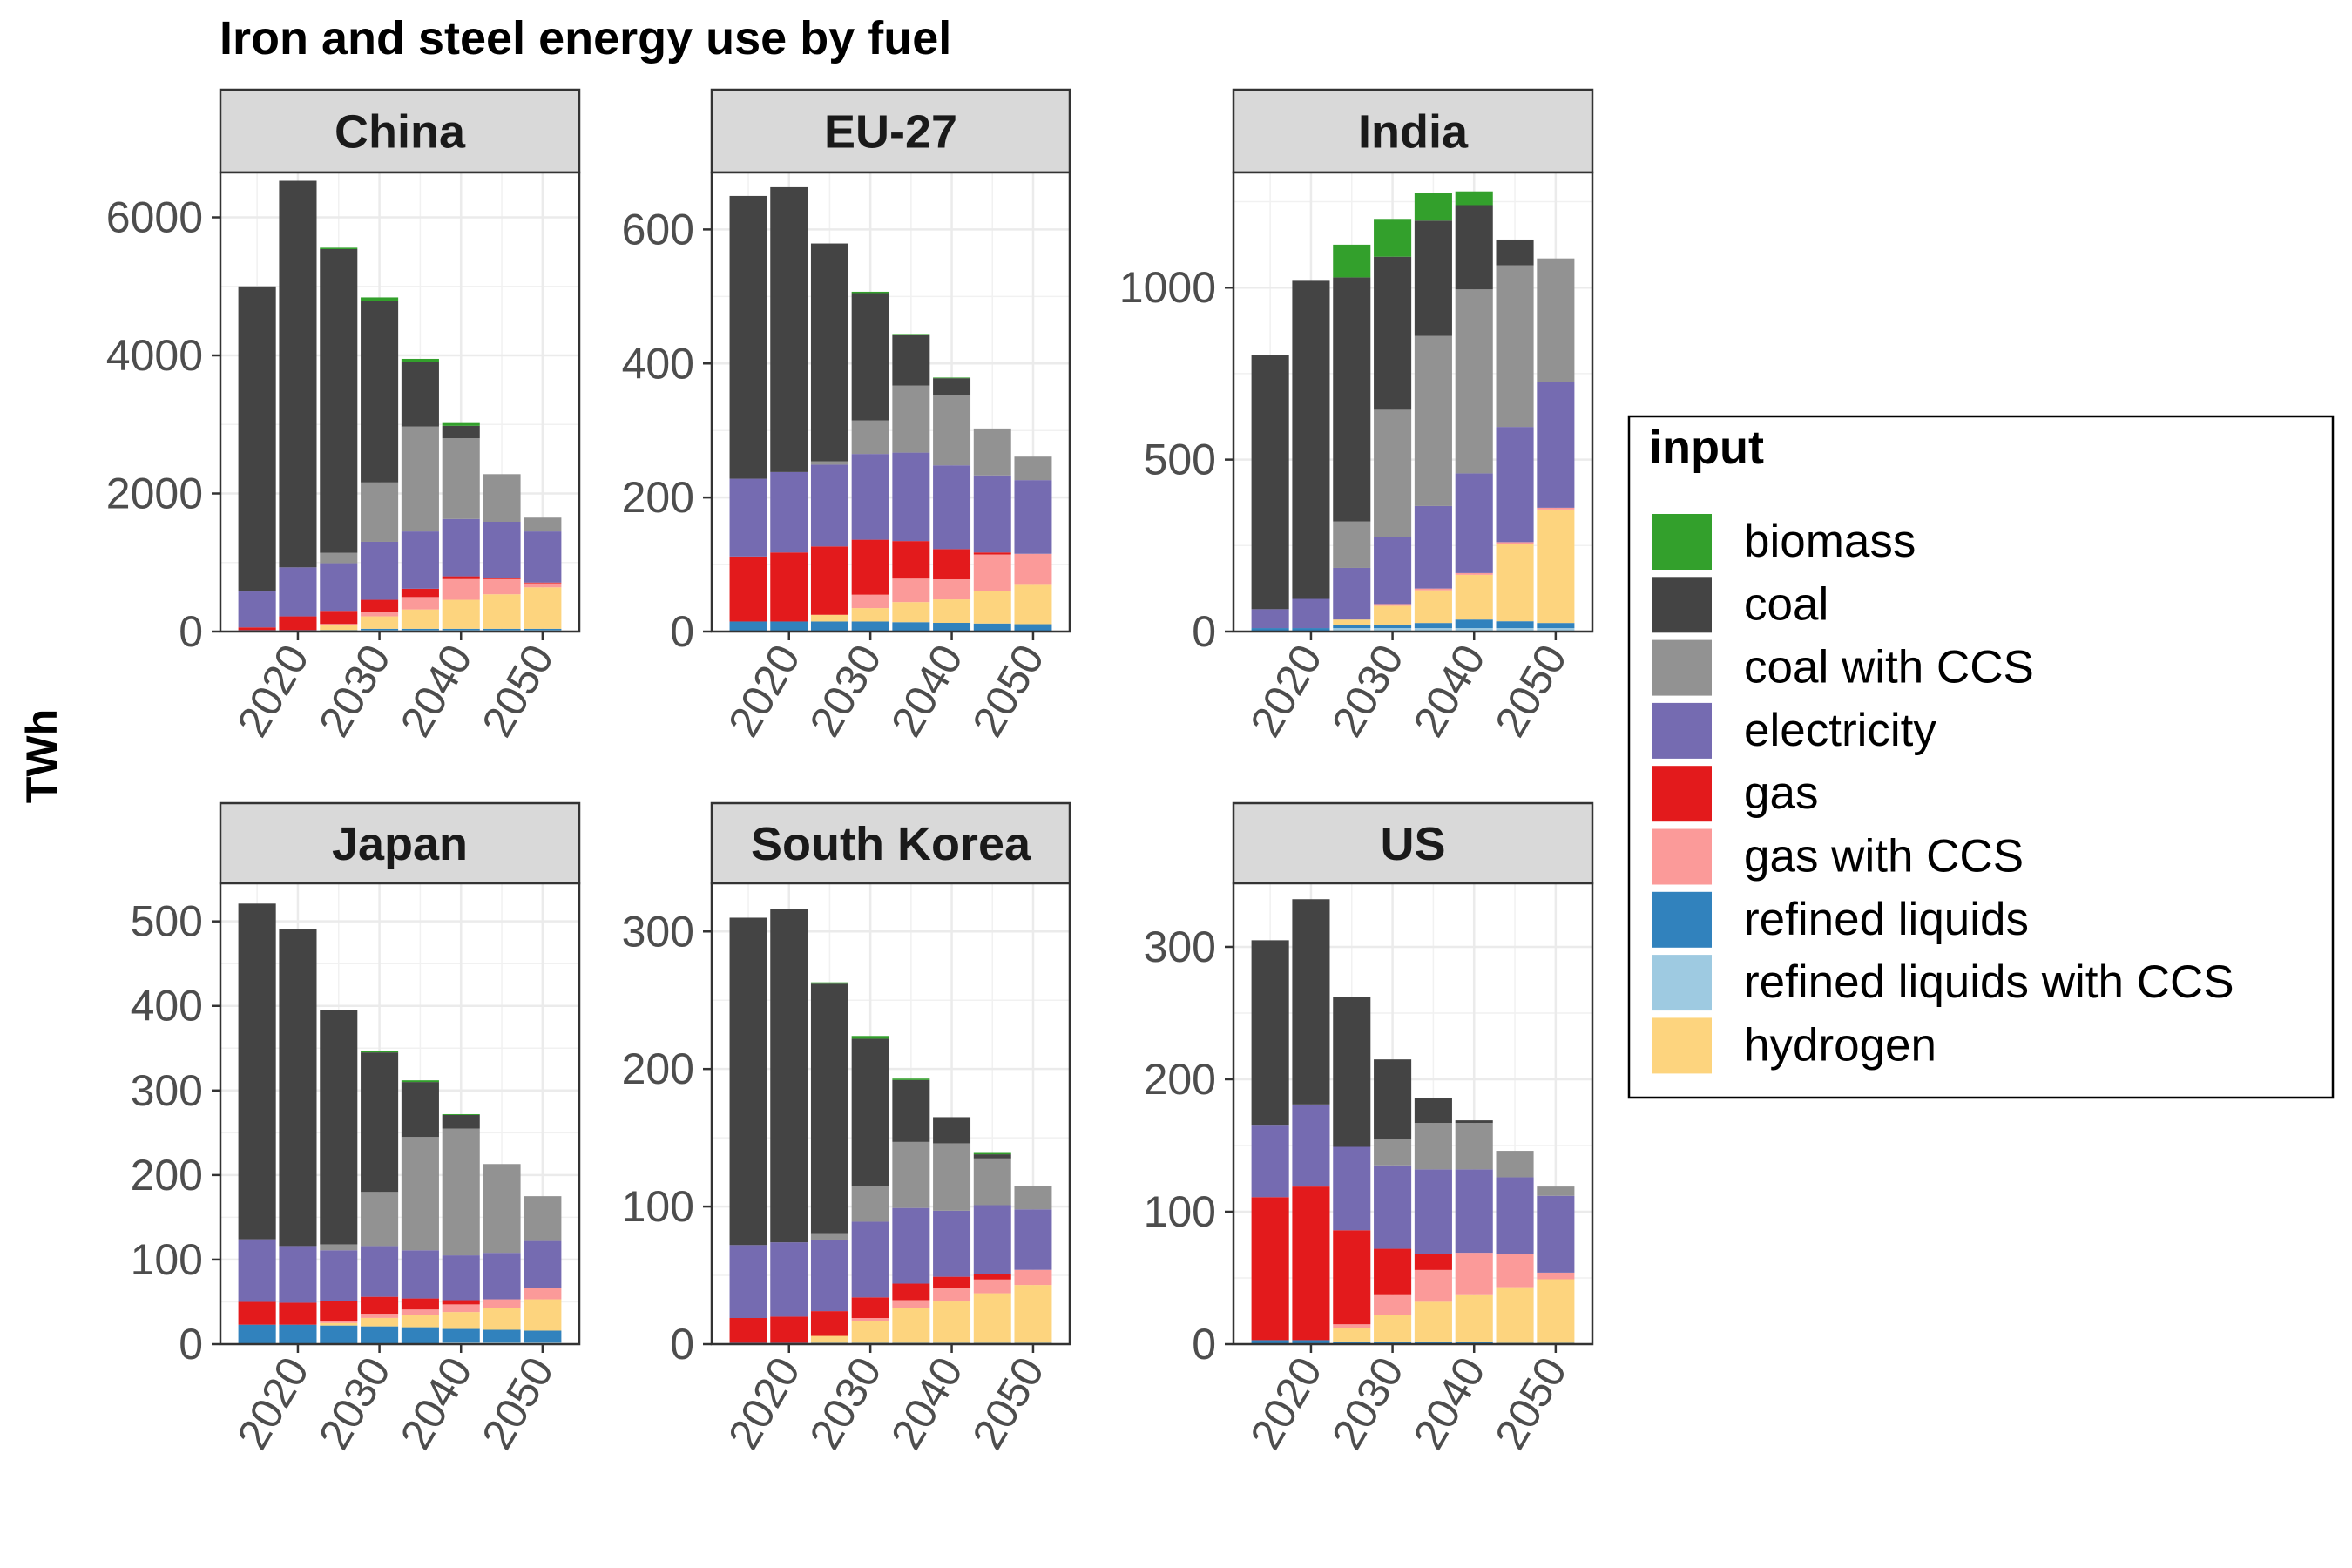 The image size is (2352, 1568). I want to click on legend-title: input, so click(1706, 448).